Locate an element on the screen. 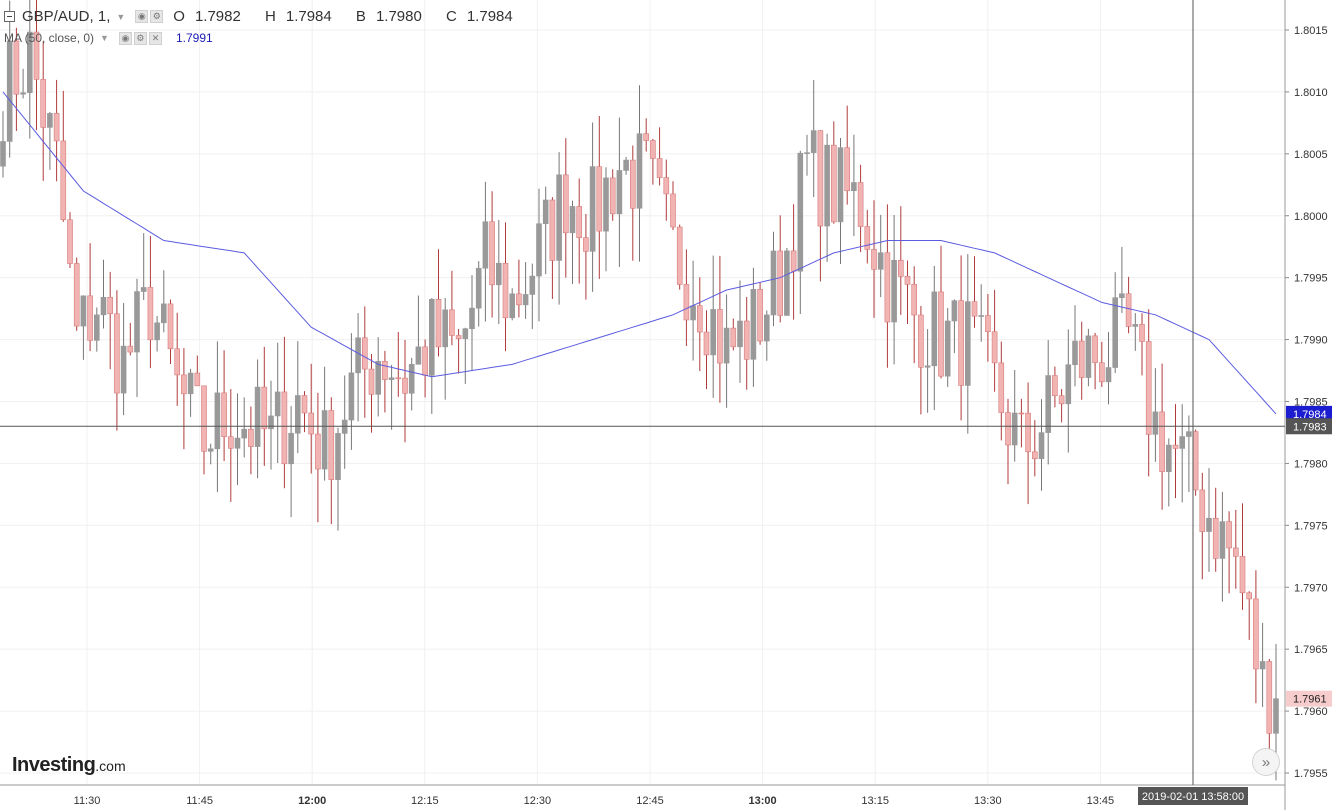 The height and width of the screenshot is (810, 1332). y-tick-label: 1.8010 is located at coordinates (1311, 93).